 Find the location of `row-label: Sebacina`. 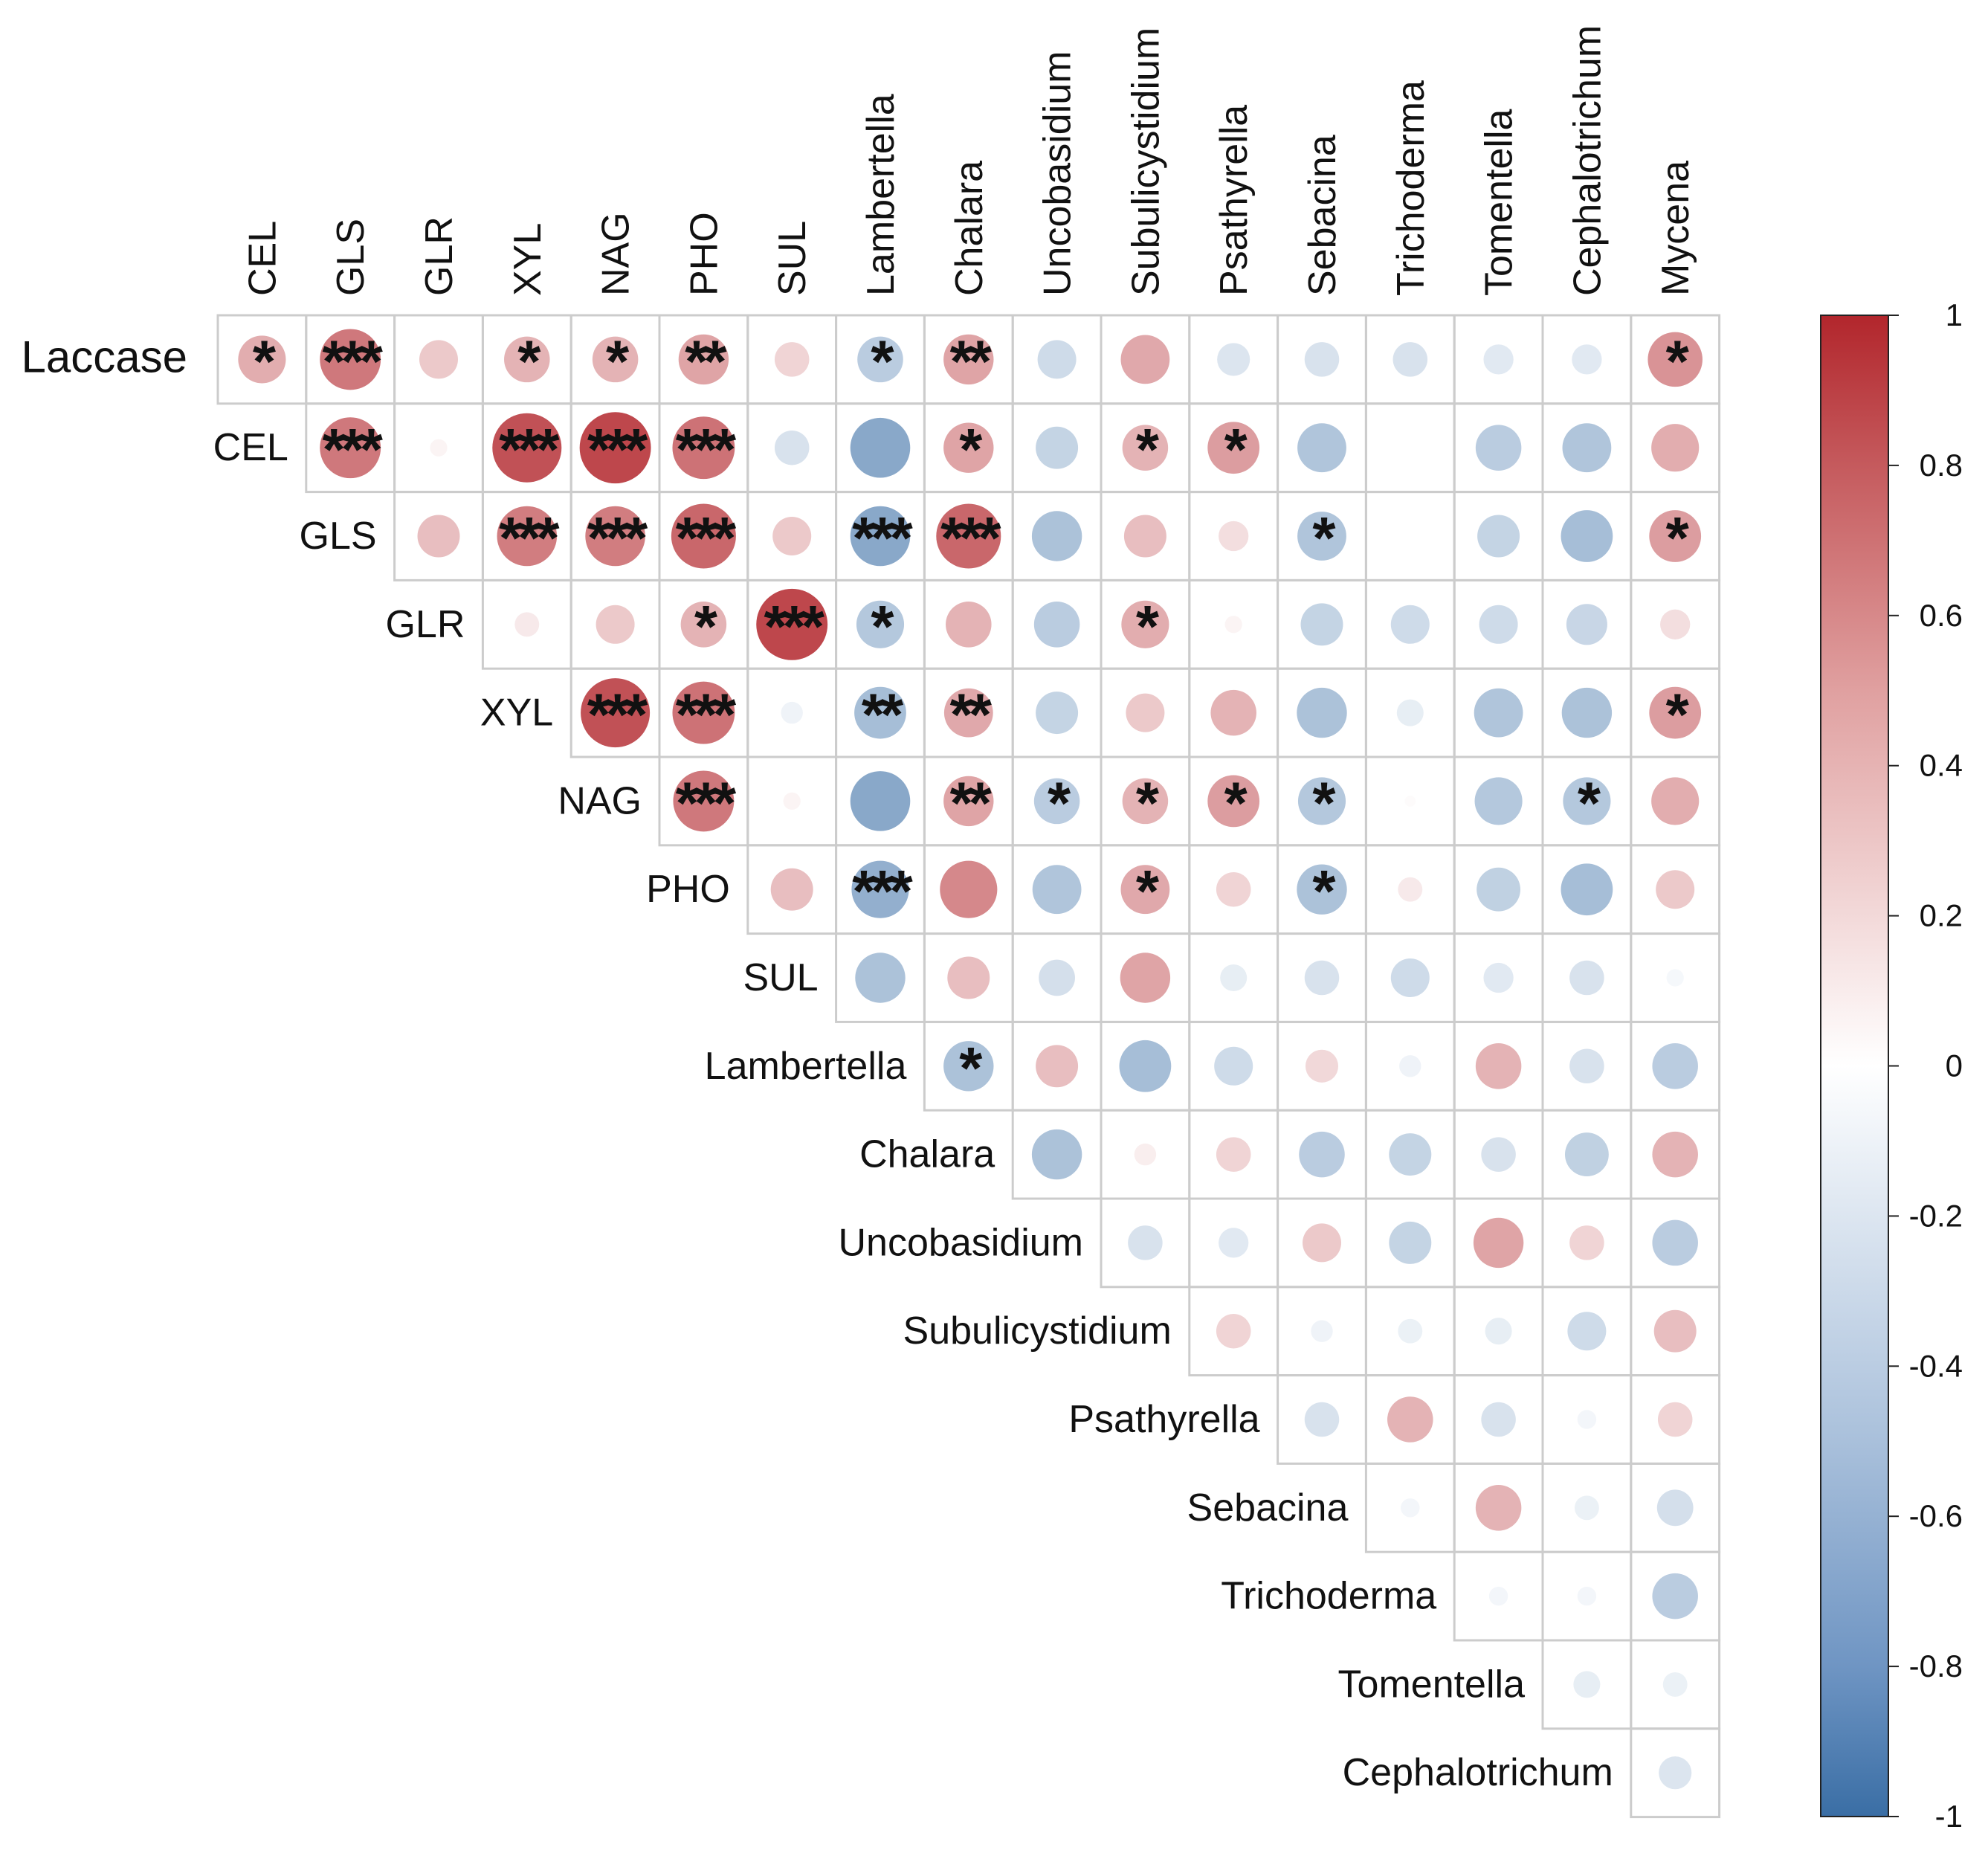

row-label: Sebacina is located at coordinates (1268, 1508).